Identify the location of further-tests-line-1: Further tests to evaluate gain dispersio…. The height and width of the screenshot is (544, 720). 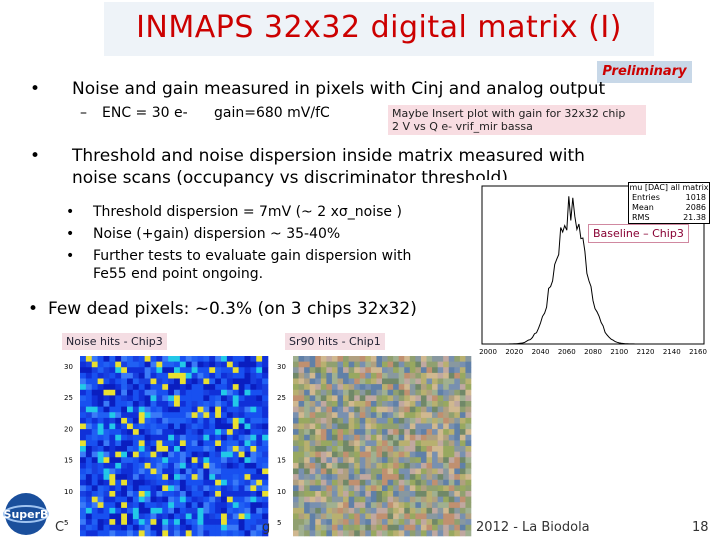
(252, 256).